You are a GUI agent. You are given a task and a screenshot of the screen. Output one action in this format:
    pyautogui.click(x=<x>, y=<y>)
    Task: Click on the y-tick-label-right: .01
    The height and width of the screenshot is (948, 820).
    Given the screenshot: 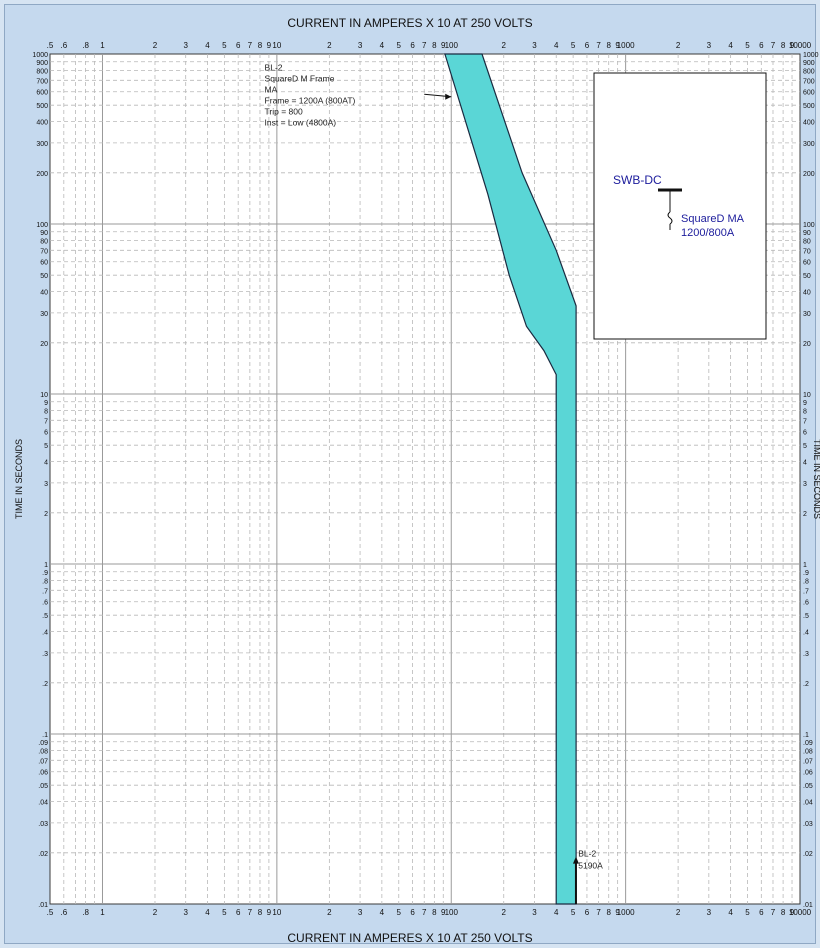 What is the action you would take?
    pyautogui.click(x=808, y=905)
    